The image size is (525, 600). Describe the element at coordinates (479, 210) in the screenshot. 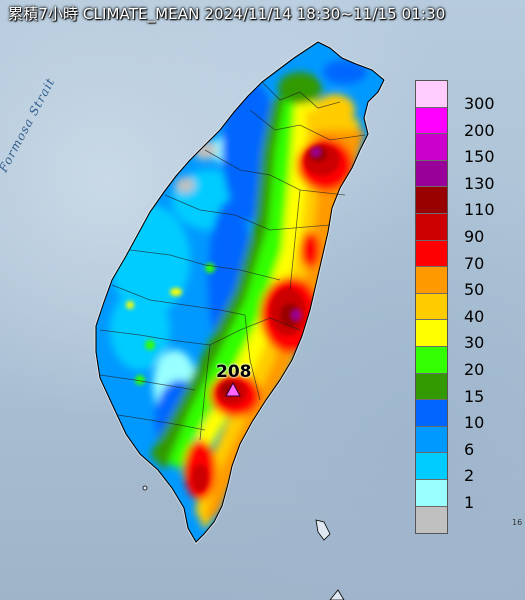

I see `legend-label: 110` at that location.